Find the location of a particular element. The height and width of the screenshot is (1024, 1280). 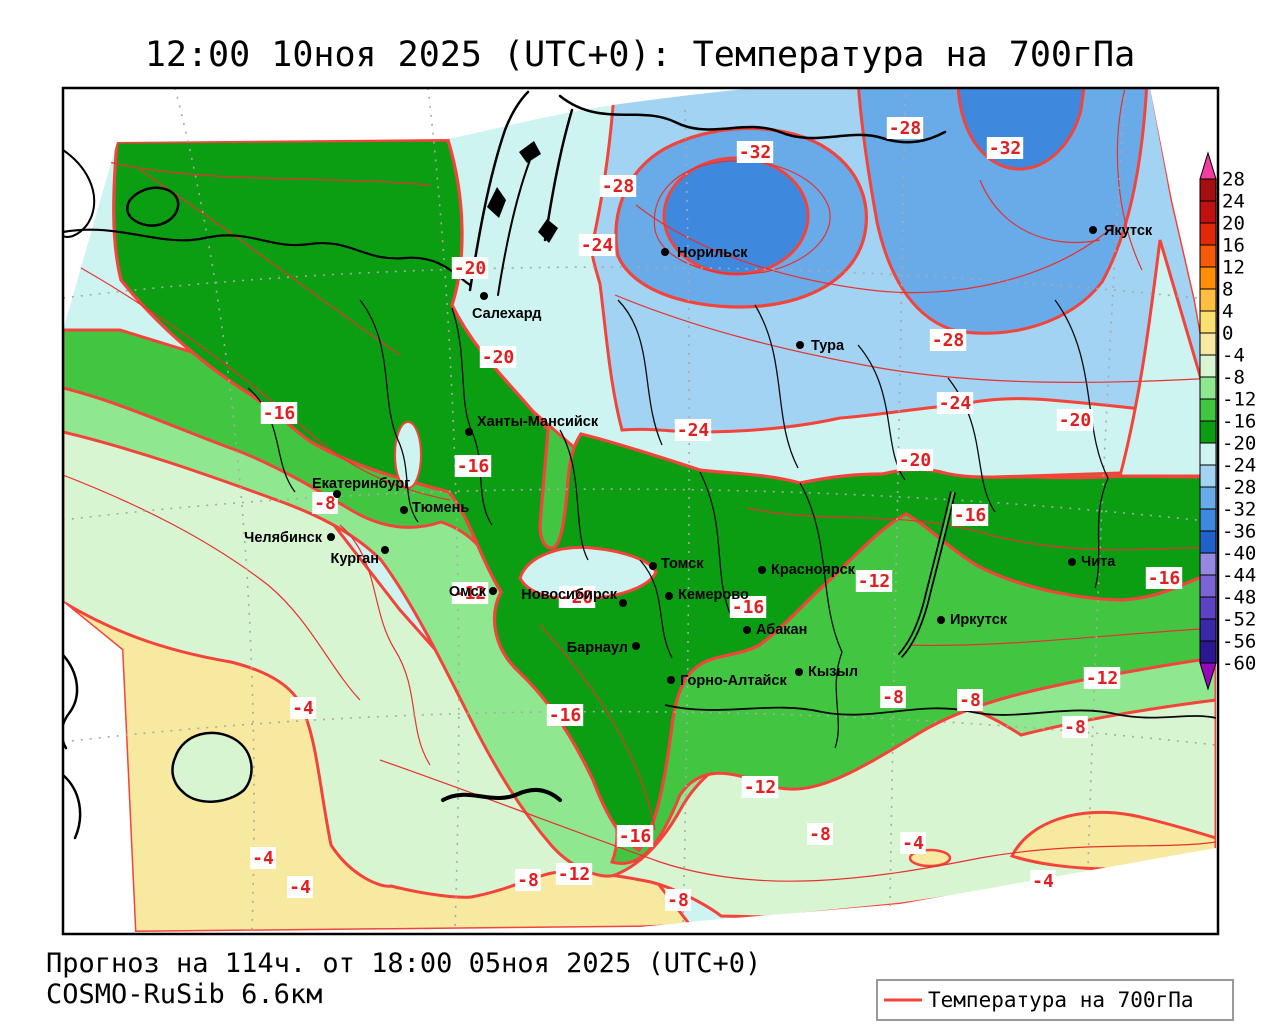

colorbar-tick-label: -52 is located at coordinates (1239, 620).